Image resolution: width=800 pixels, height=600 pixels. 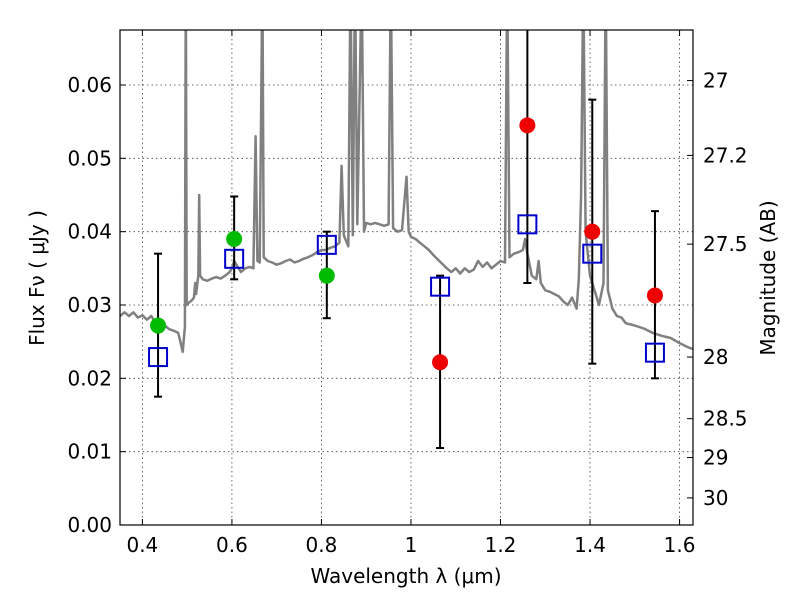 I want to click on y-tick-label: 0.04, so click(x=89, y=232).